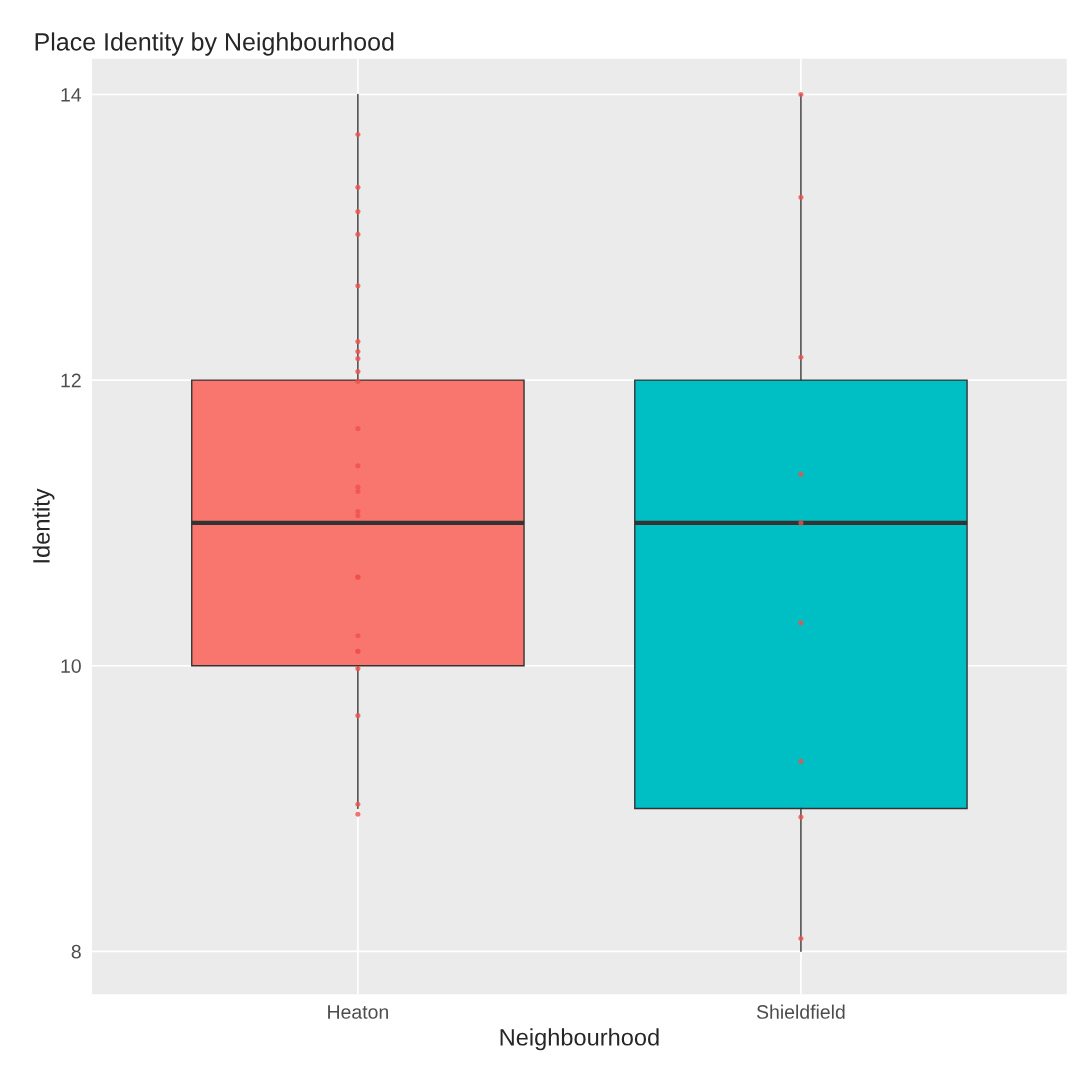 This screenshot has width=1083, height=1069. I want to click on x-tick-label: Shieldfield, so click(800, 1011).